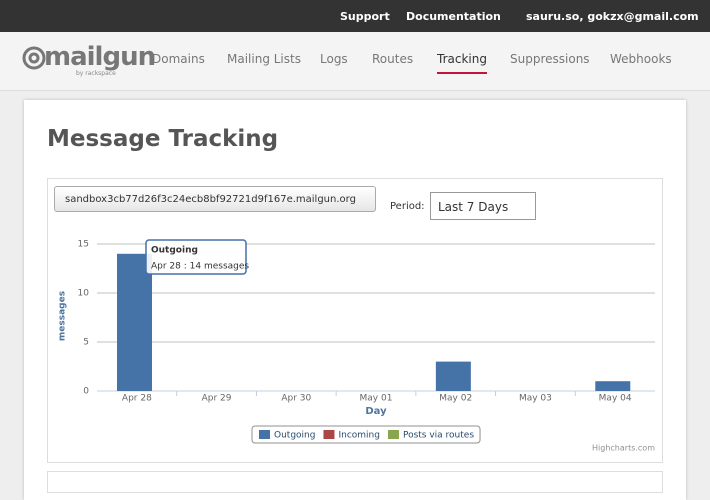 This screenshot has height=500, width=710. Describe the element at coordinates (483, 206) in the screenshot. I see `period-select: Last 7 Days` at that location.